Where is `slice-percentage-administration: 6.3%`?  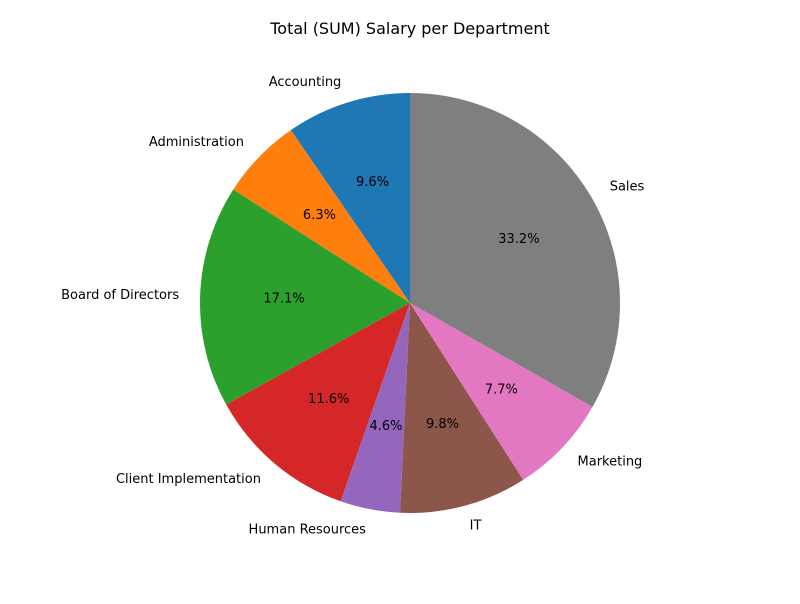
slice-percentage-administration: 6.3% is located at coordinates (319, 215).